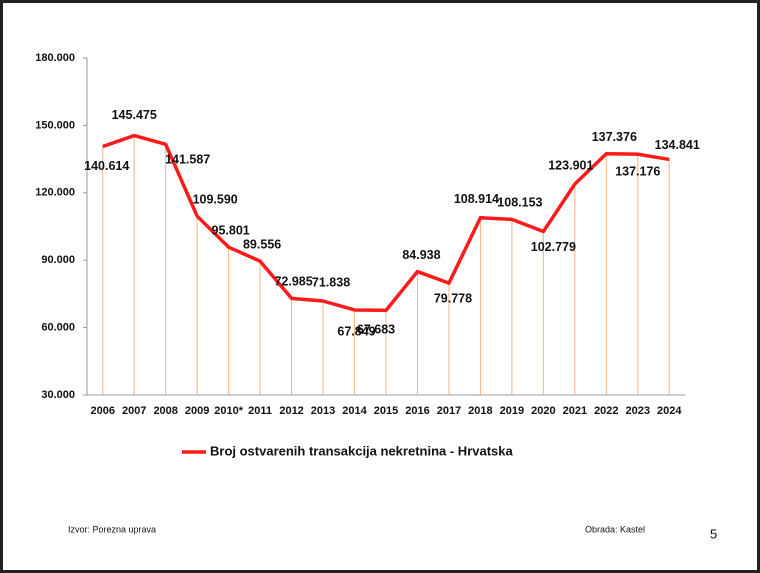 The image size is (760, 573). I want to click on x-tick-label: 2022, so click(606, 411).